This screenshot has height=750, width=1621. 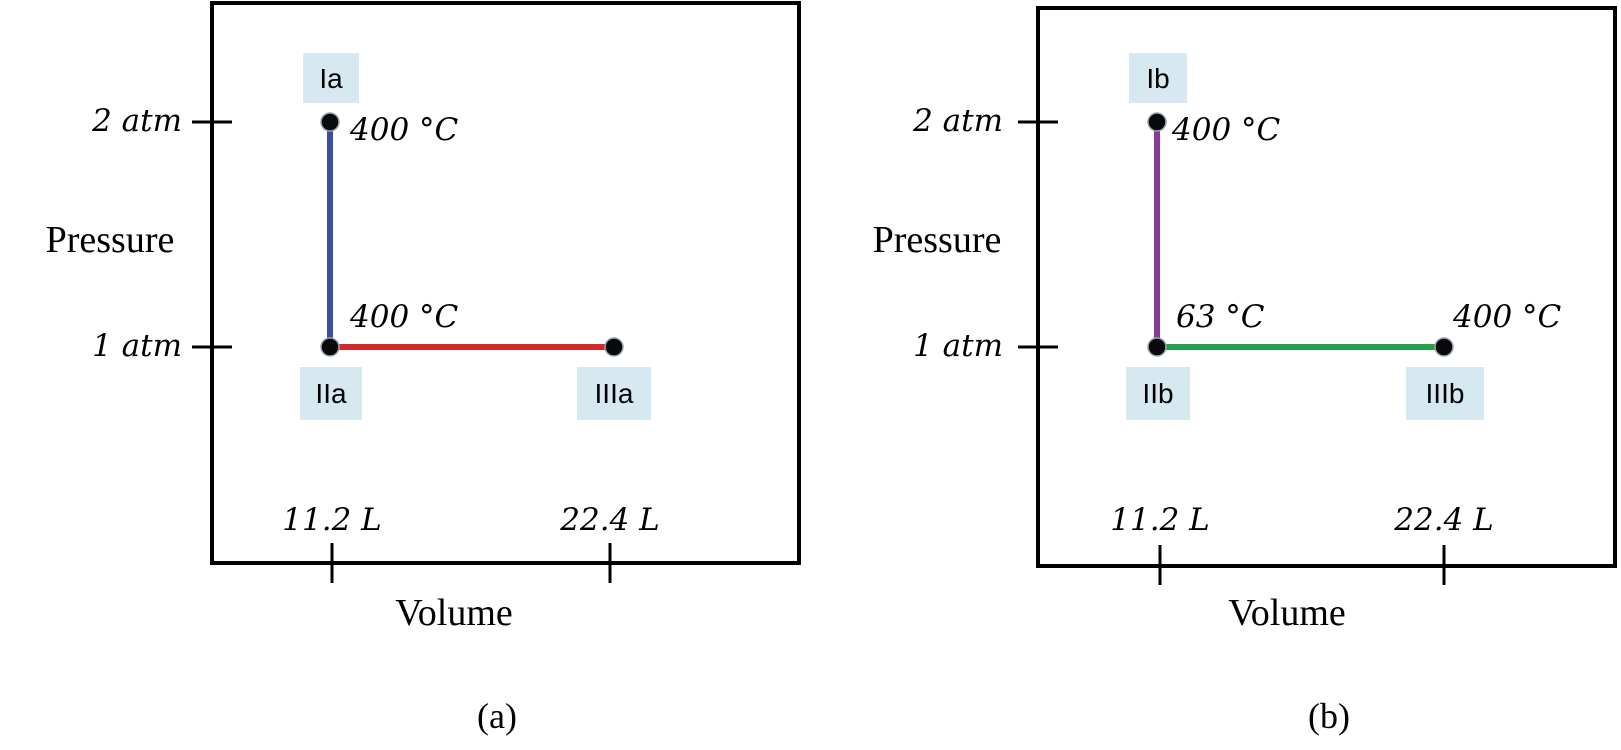 What do you see at coordinates (1443, 520) in the screenshot?
I see `panel-b-x-tick-label-22L: 22.4 L` at bounding box center [1443, 520].